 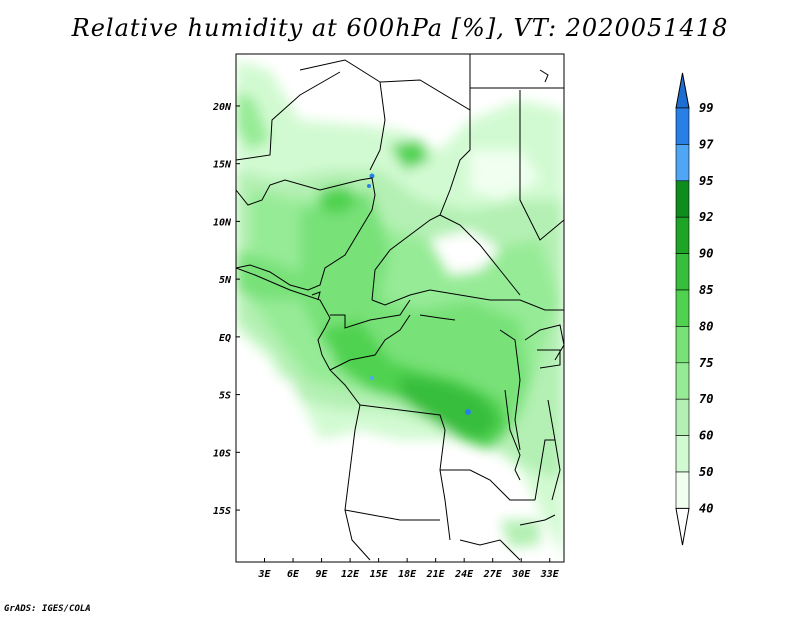 What do you see at coordinates (322, 574) in the screenshot?
I see `x-tick-label: 9E` at bounding box center [322, 574].